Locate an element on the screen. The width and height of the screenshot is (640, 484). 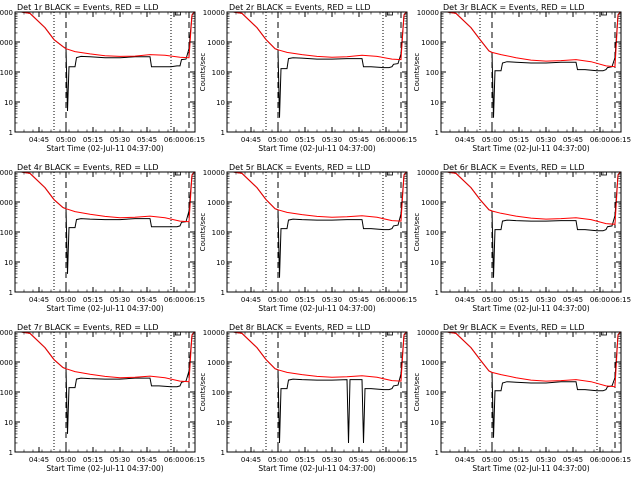
panel-title: Det 6r BLACK = Events, RED = LLD is located at coordinates (514, 167).